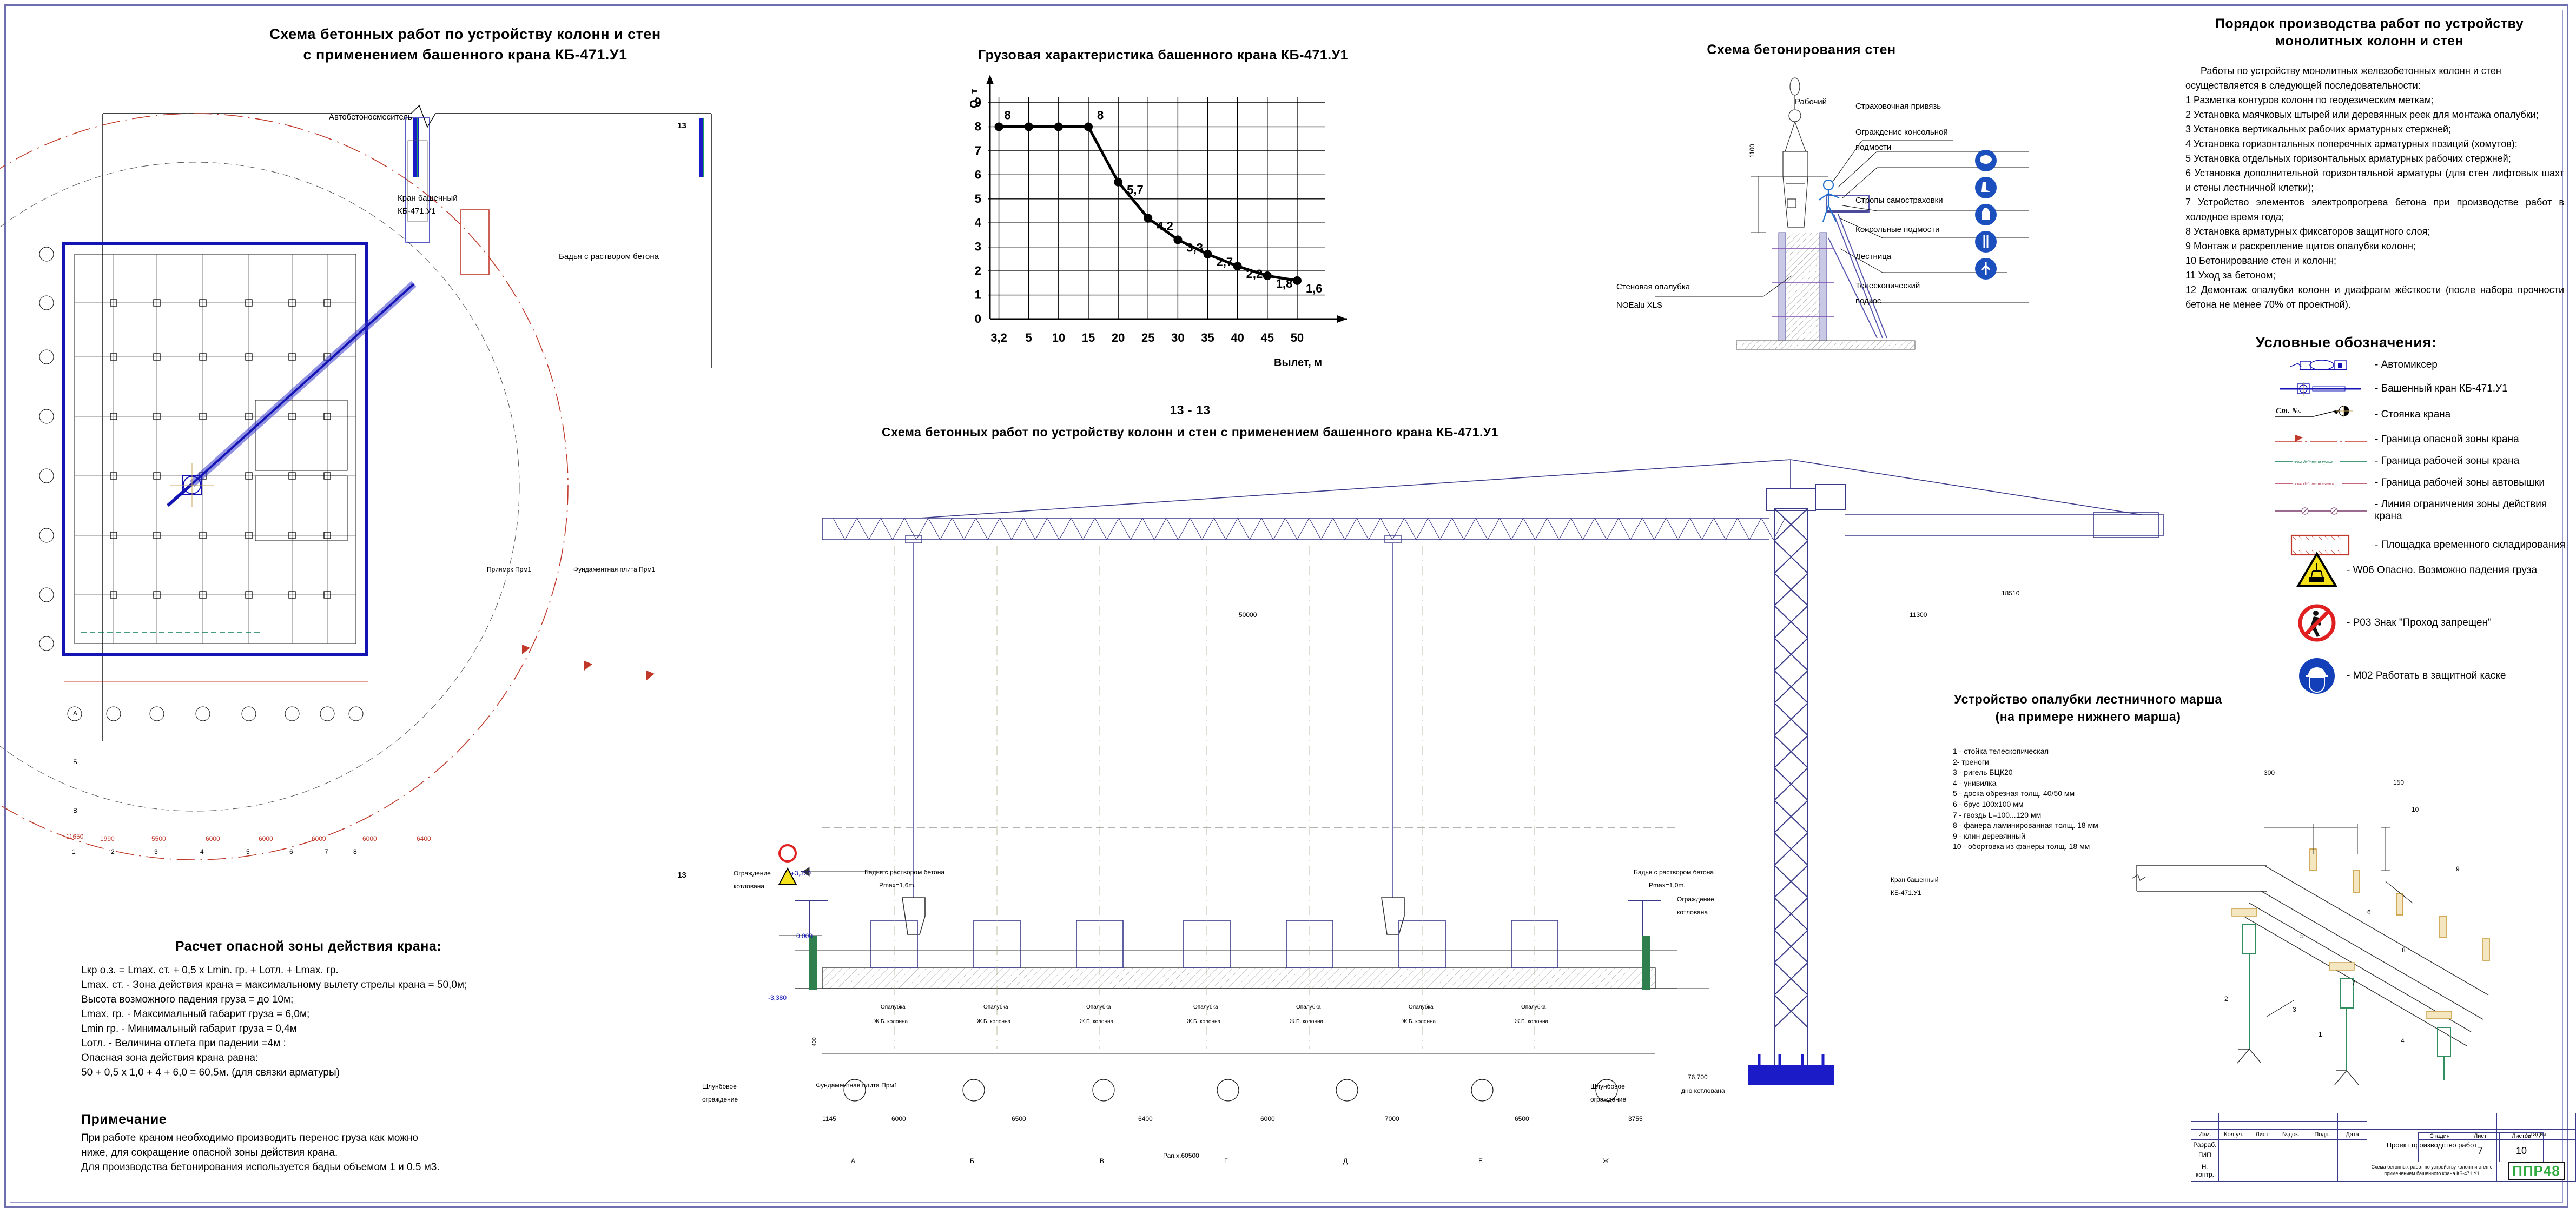  What do you see at coordinates (2406, 364) in the screenshot?
I see `legend-label-automixer: - Автомиксер` at bounding box center [2406, 364].